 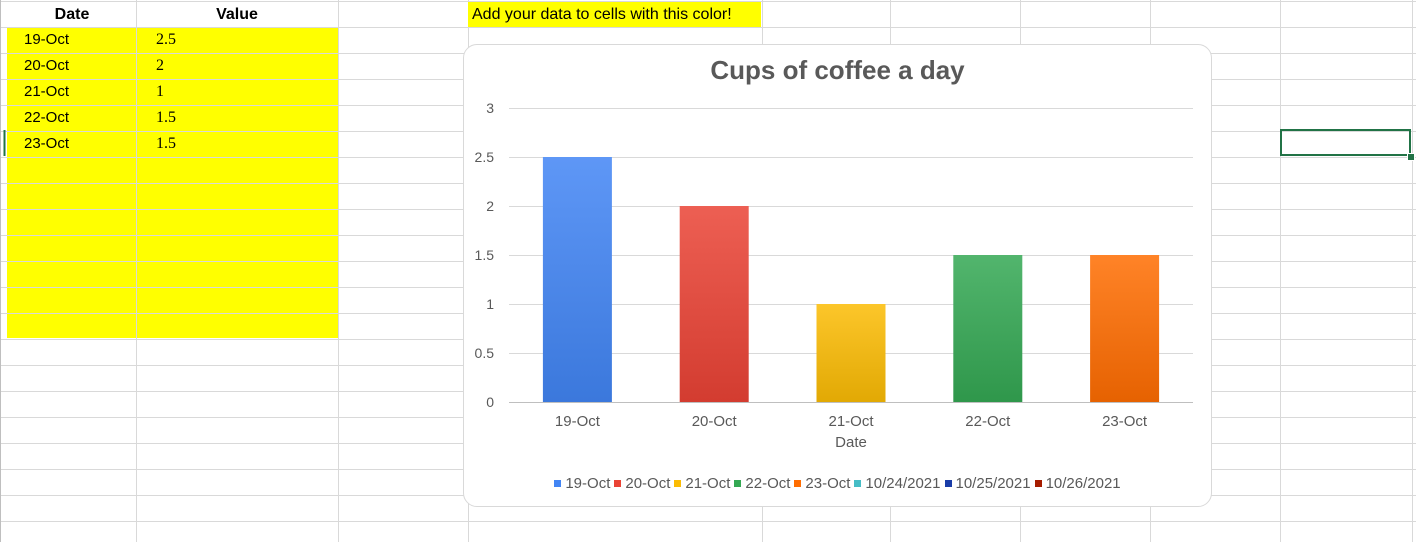 What do you see at coordinates (47, 65) in the screenshot?
I see `date-cell: 20-Oct` at bounding box center [47, 65].